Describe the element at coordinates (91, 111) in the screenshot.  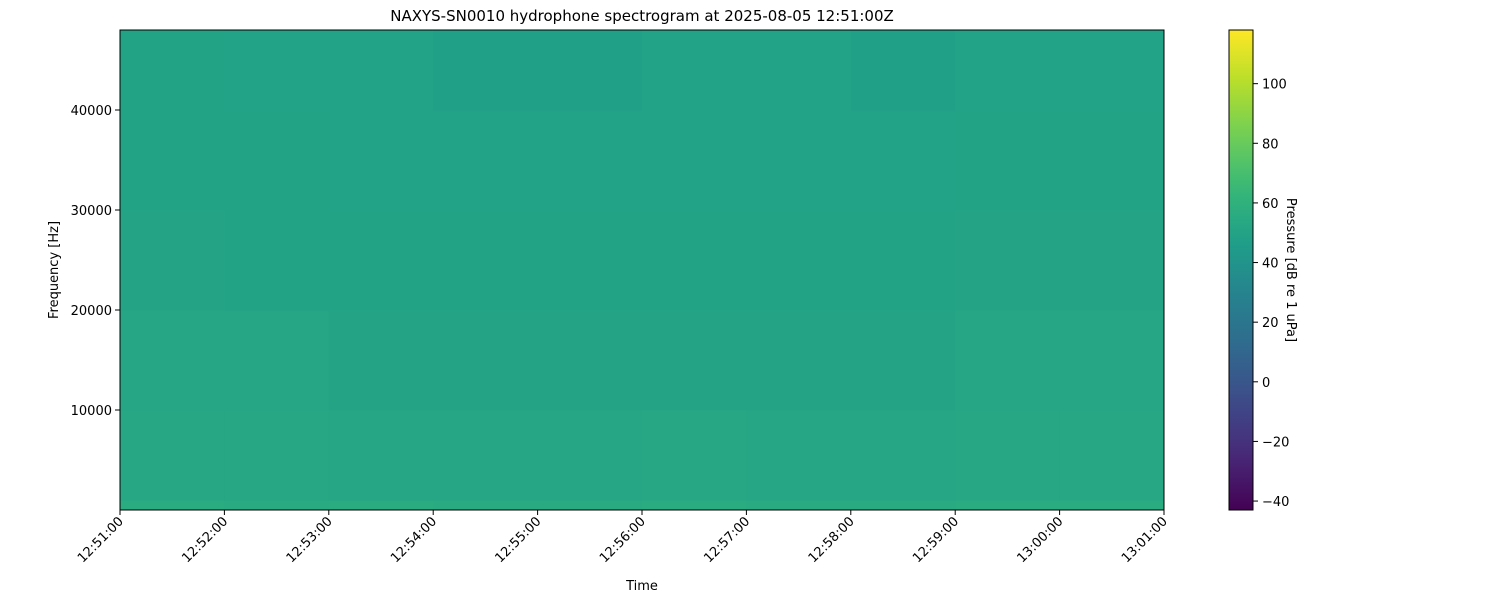
I see `y-tick-label: 40000` at that location.